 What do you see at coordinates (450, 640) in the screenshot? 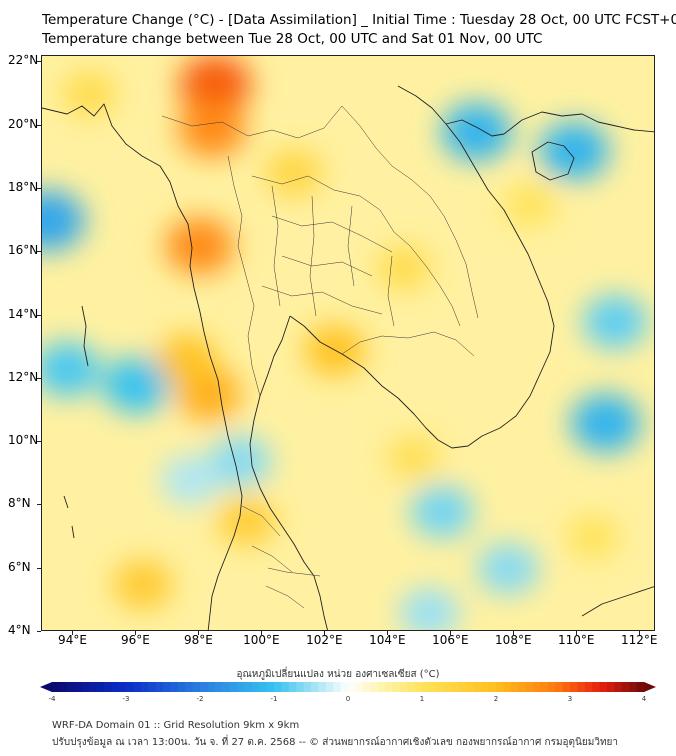
I see `lon-tick-label: 106°E` at bounding box center [450, 640].